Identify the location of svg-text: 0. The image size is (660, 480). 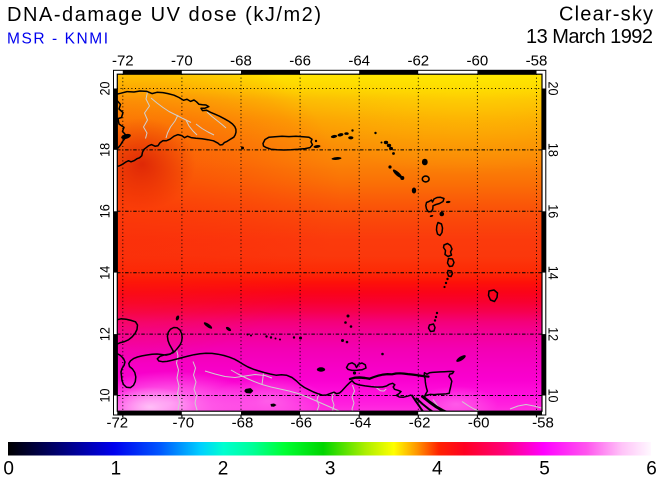
(8, 469).